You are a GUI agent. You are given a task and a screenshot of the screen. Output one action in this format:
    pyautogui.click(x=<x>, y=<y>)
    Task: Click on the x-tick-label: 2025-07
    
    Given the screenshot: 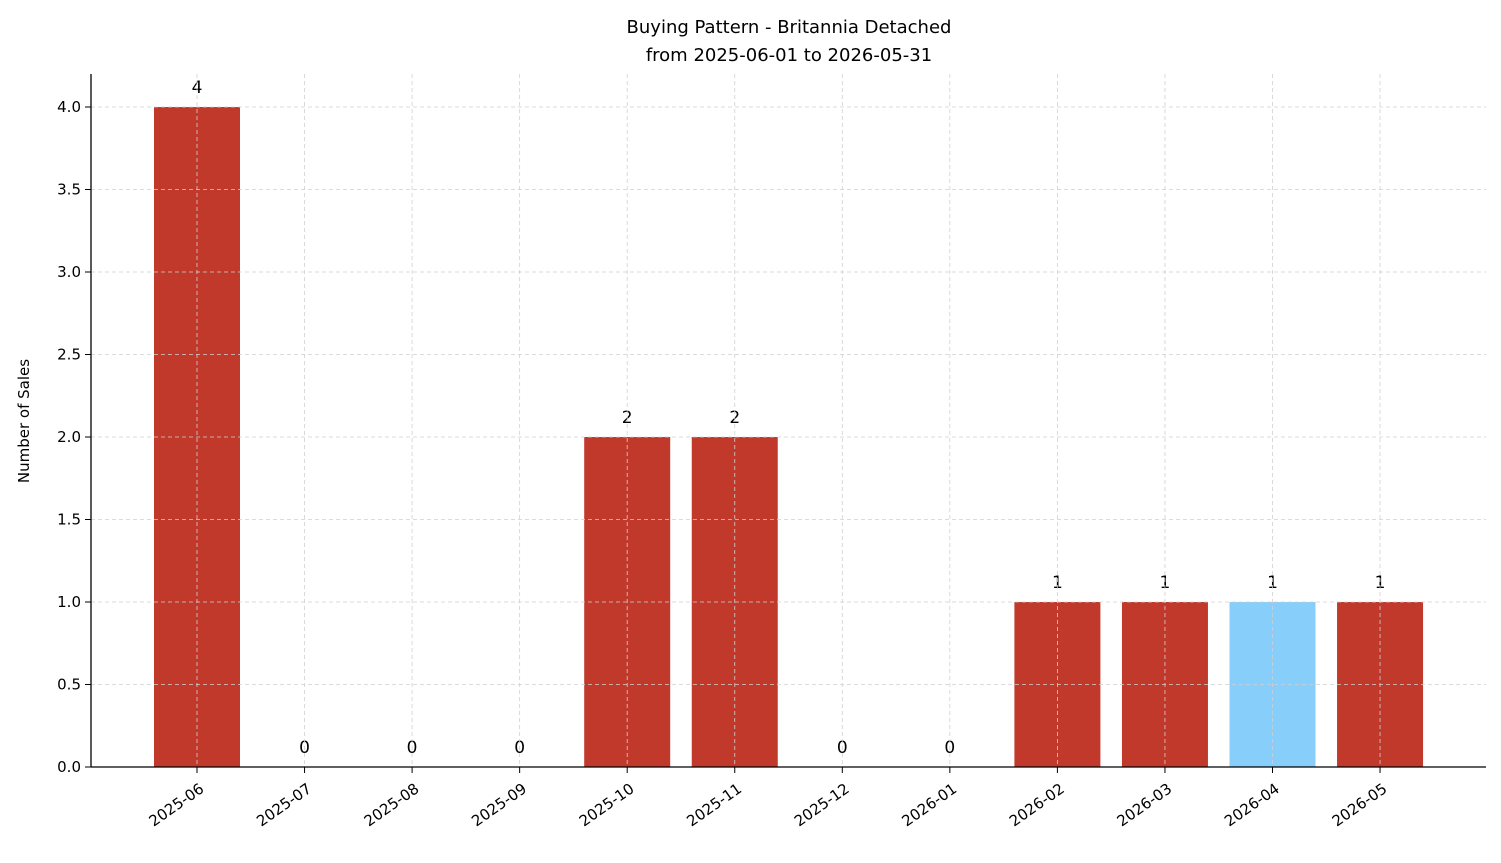 What is the action you would take?
    pyautogui.click(x=284, y=805)
    